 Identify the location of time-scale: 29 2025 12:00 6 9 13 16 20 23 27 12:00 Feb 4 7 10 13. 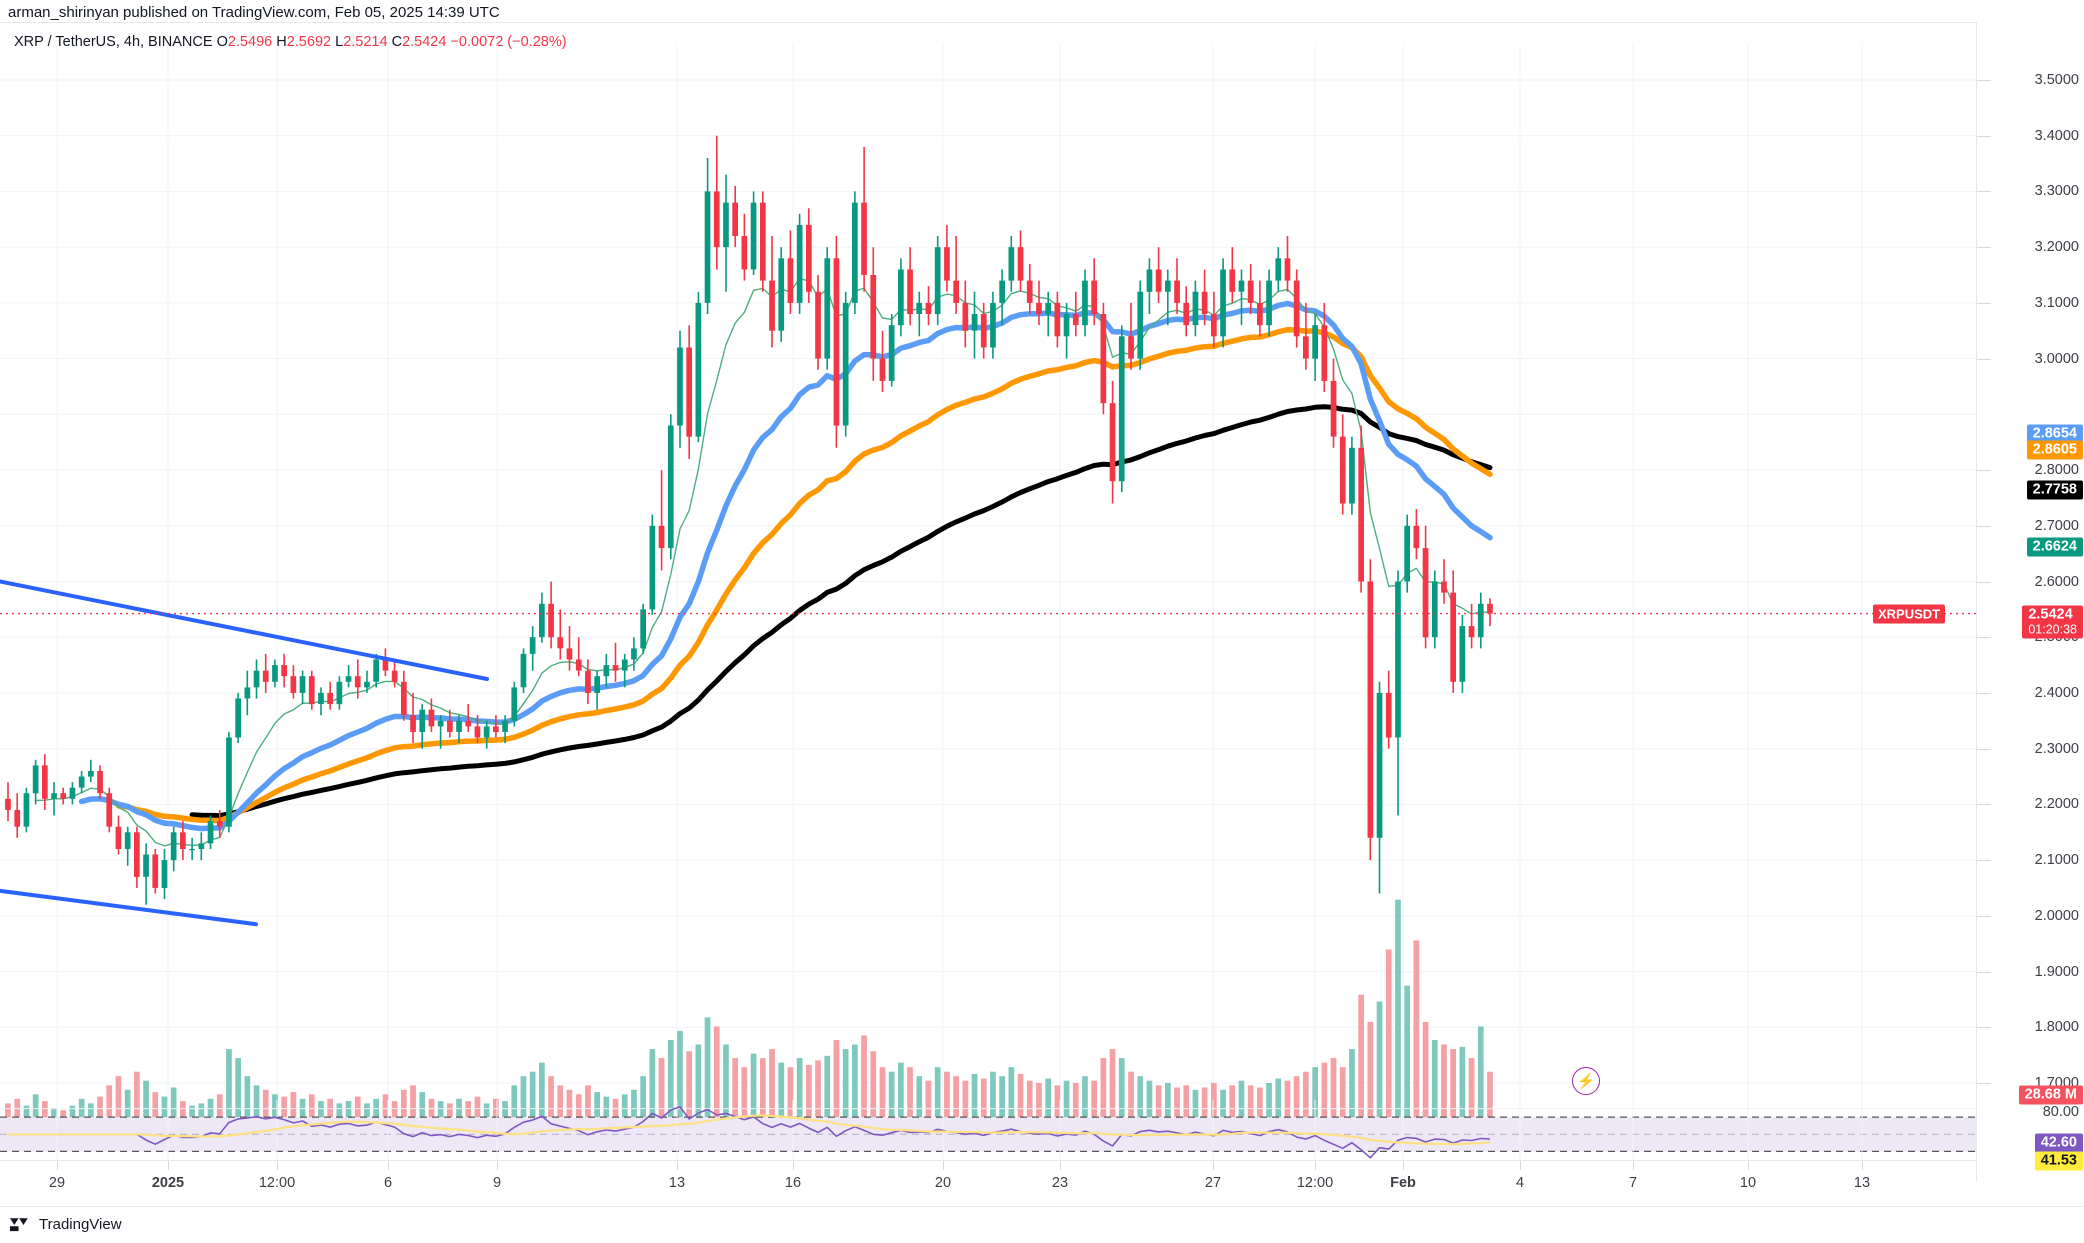
(988, 1183).